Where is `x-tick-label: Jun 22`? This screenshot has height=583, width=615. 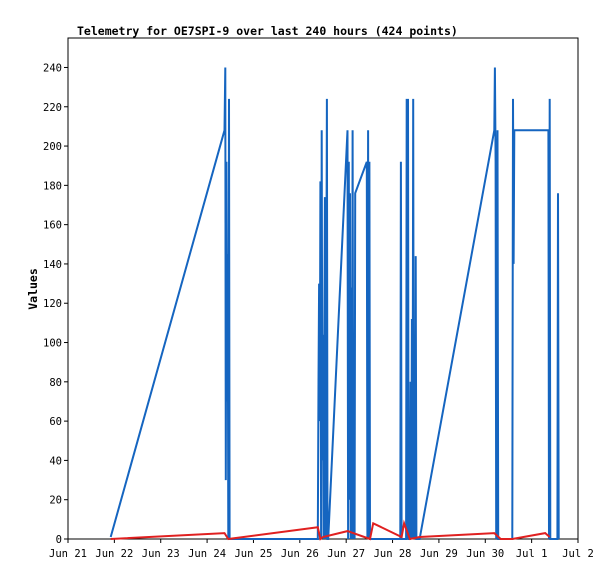 x-tick-label: Jun 22 is located at coordinates (114, 554).